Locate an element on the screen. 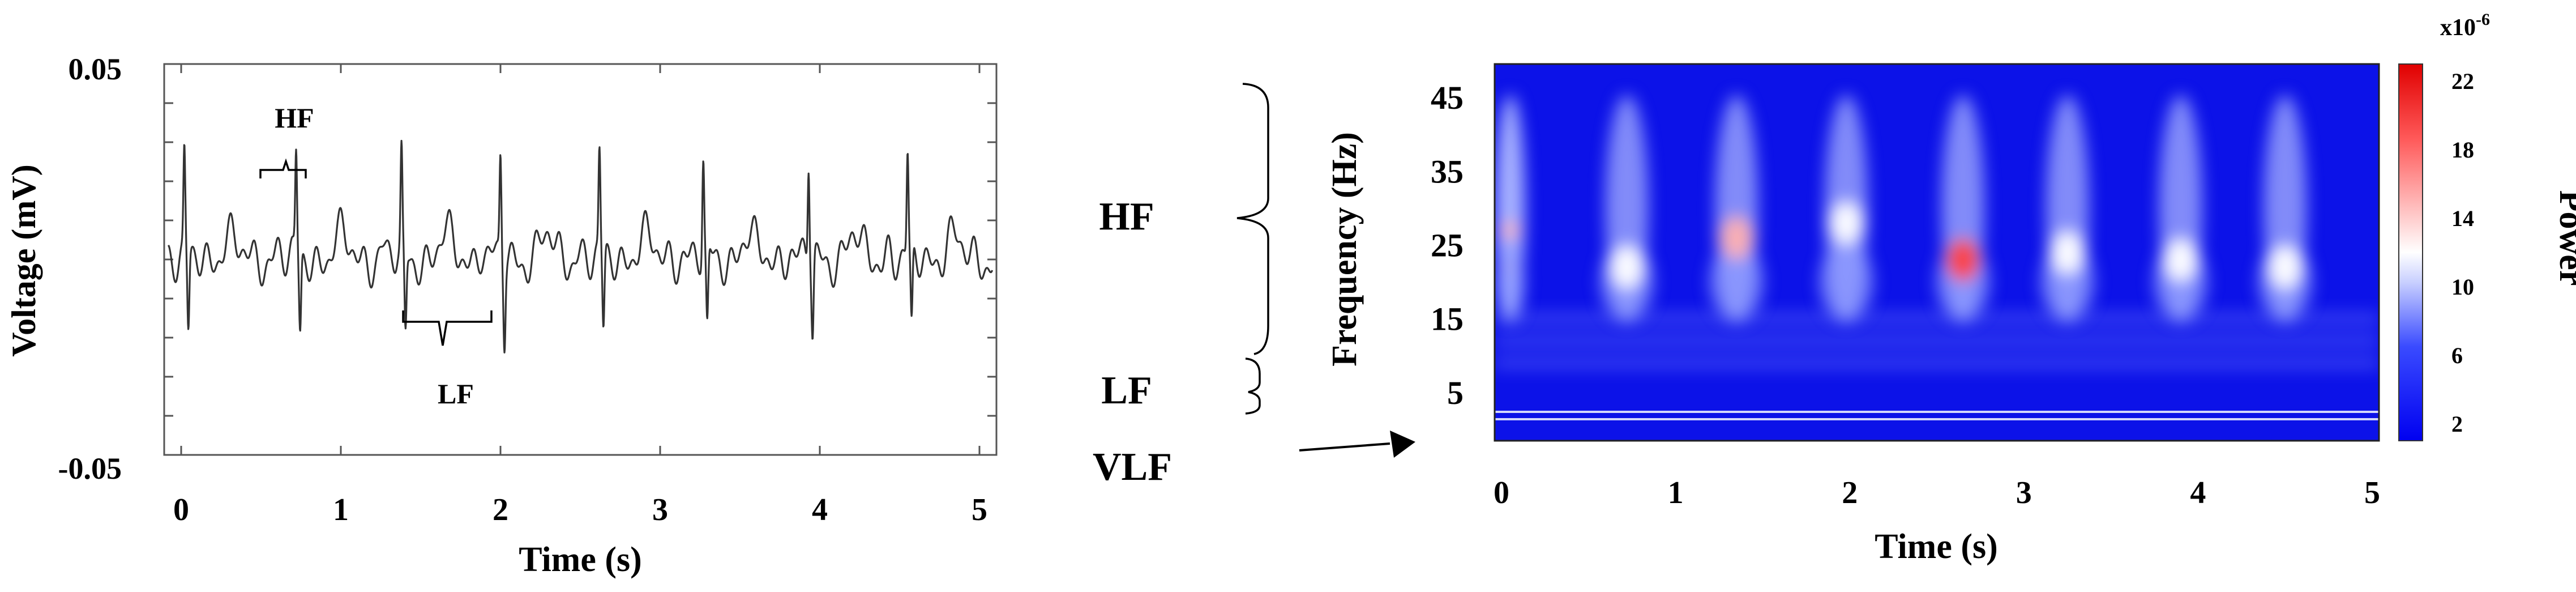 The height and width of the screenshot is (592, 2576). heatmap-lf-smears is located at coordinates (1937, 341).